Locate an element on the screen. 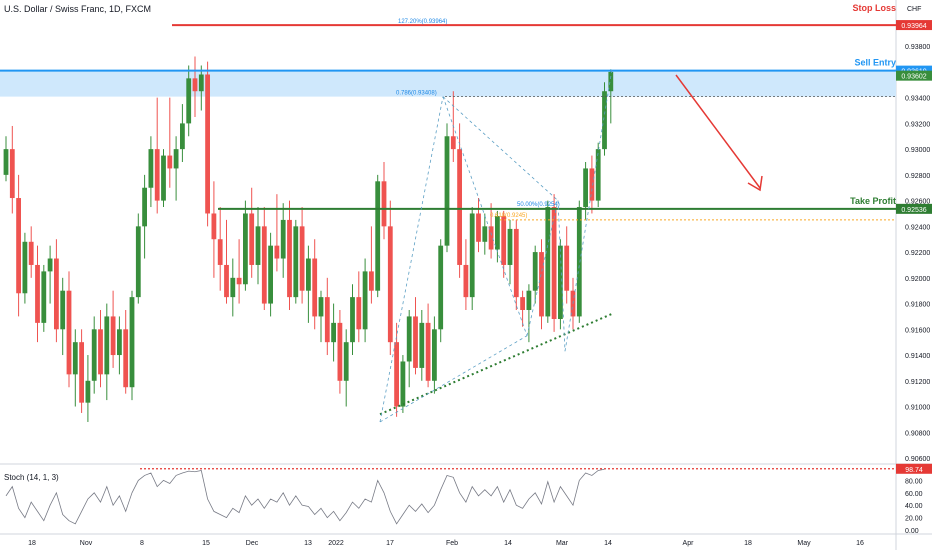 The width and height of the screenshot is (932, 555). sell-zone is located at coordinates (448, 83).